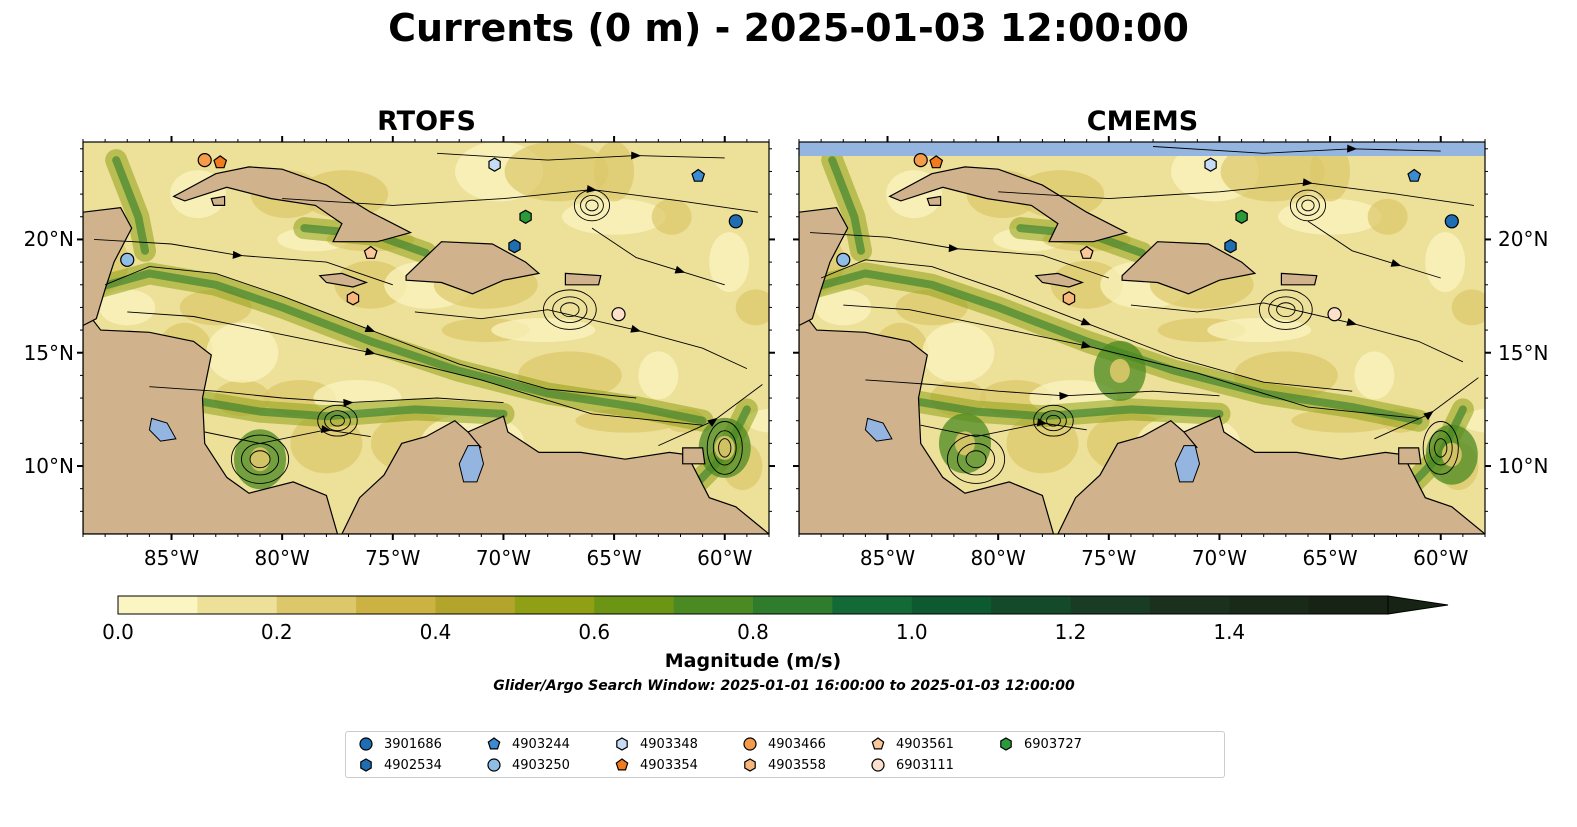  I want to click on colorbar-tick-label: 1.2, so click(1070, 632).